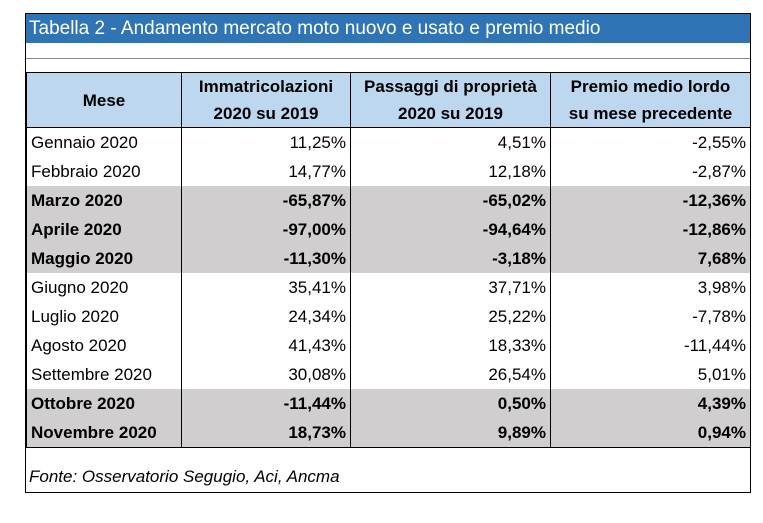  Describe the element at coordinates (450, 229) in the screenshot. I see `cell-passaggi: -94,64%` at that location.